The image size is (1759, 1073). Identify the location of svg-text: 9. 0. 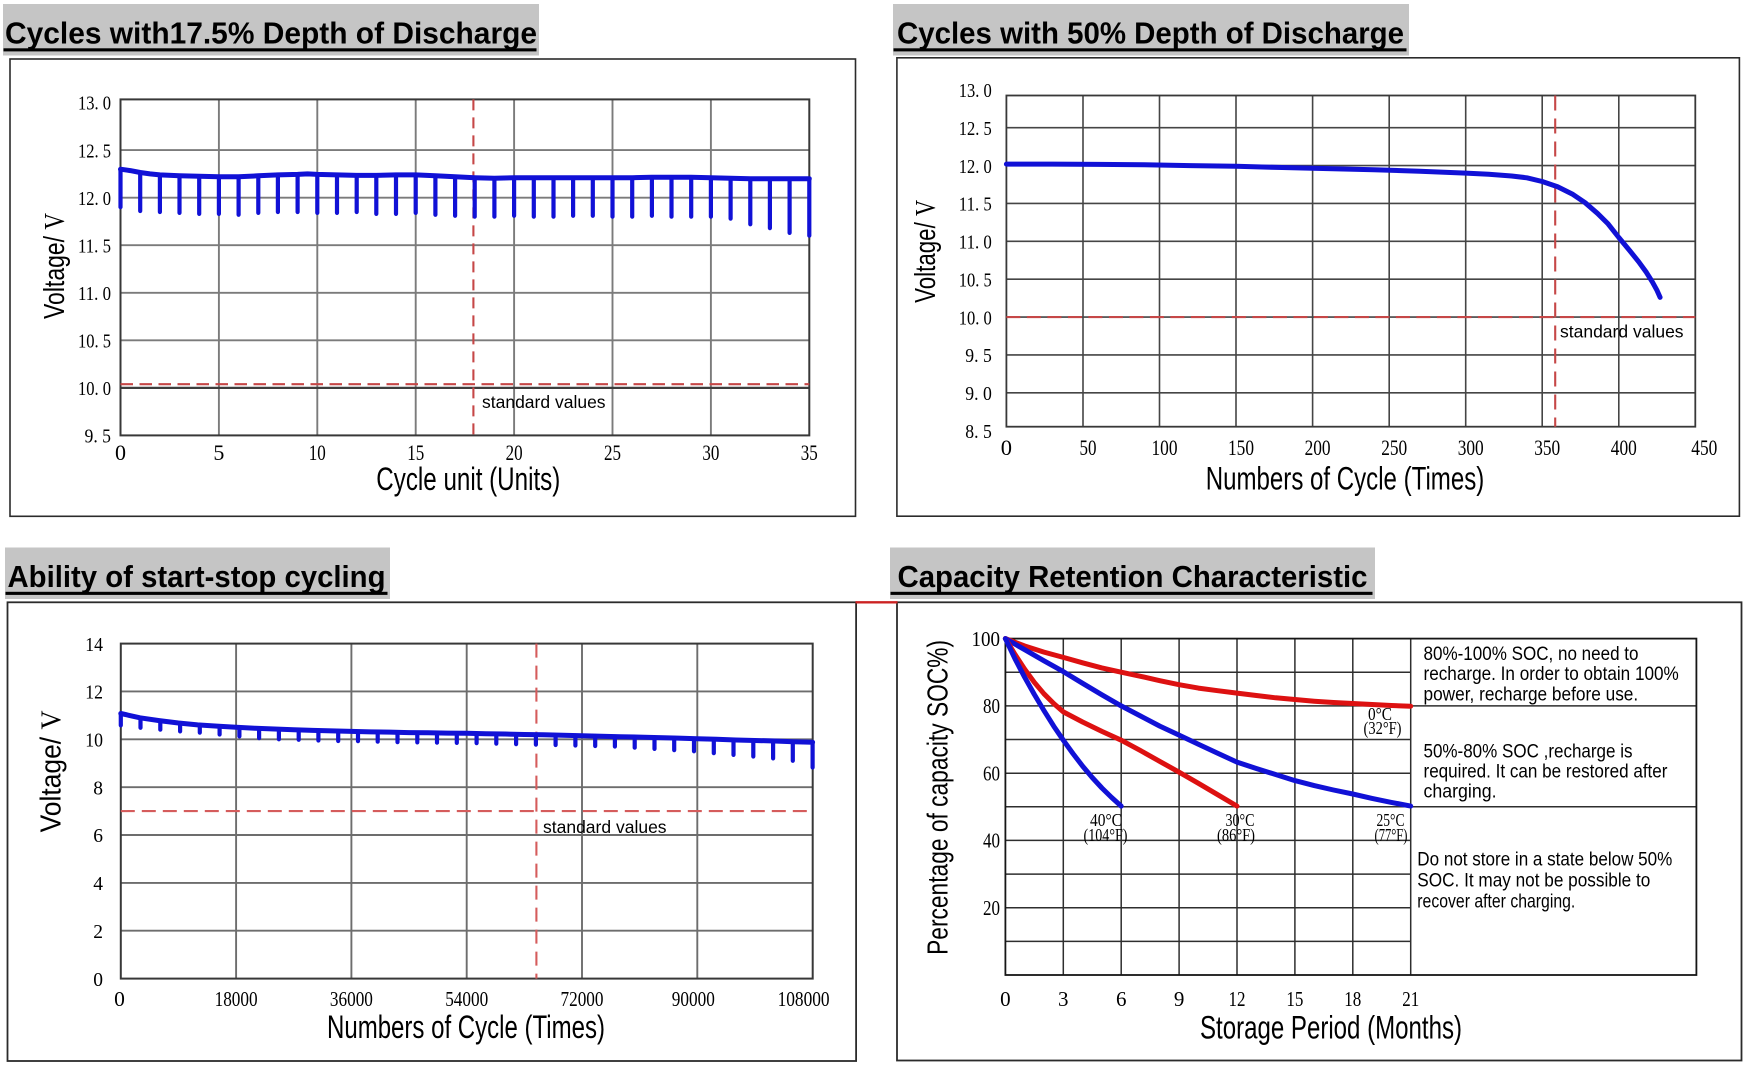
(978, 394).